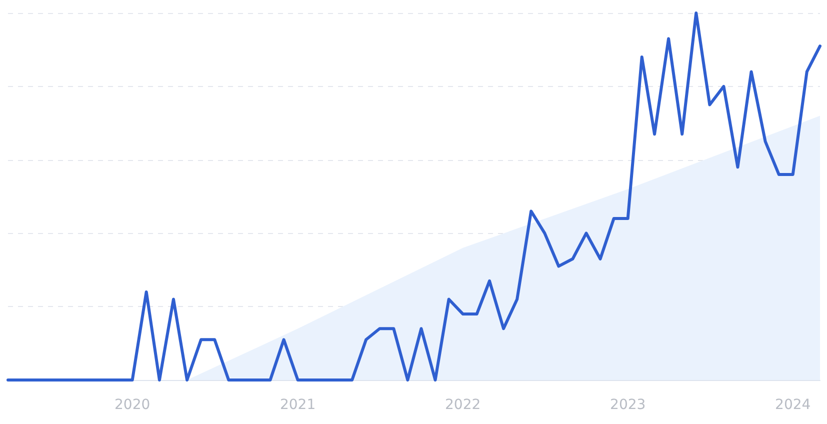 The height and width of the screenshot is (424, 827). I want to click on x-tick-label: 2022, so click(463, 405).